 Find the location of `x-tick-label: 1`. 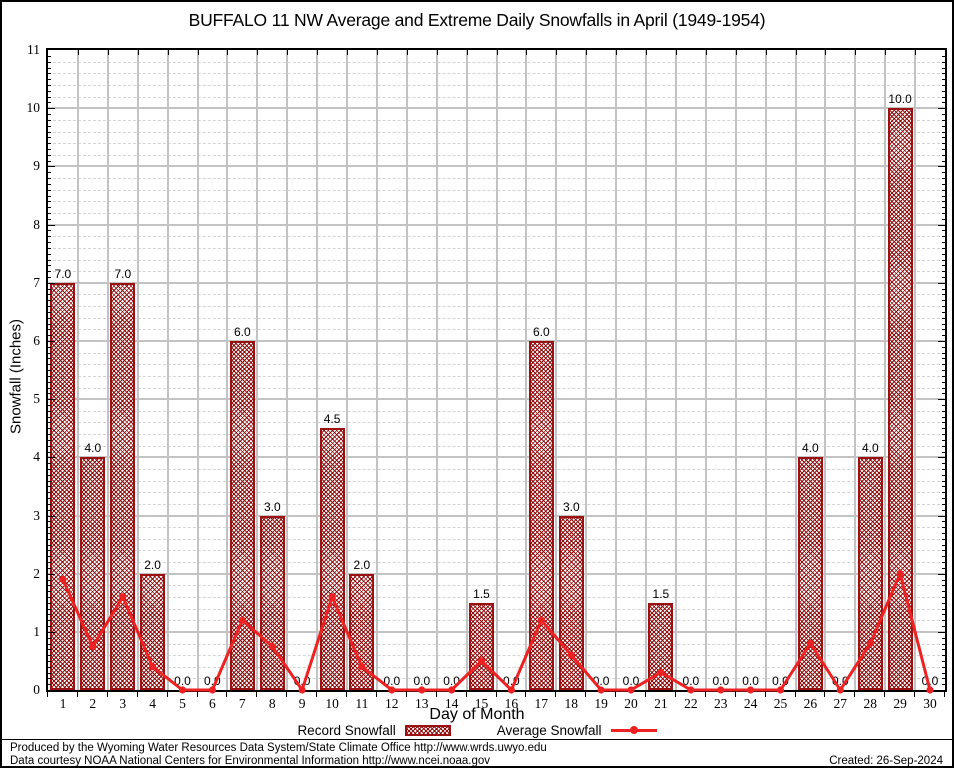

x-tick-label: 1 is located at coordinates (63, 703).